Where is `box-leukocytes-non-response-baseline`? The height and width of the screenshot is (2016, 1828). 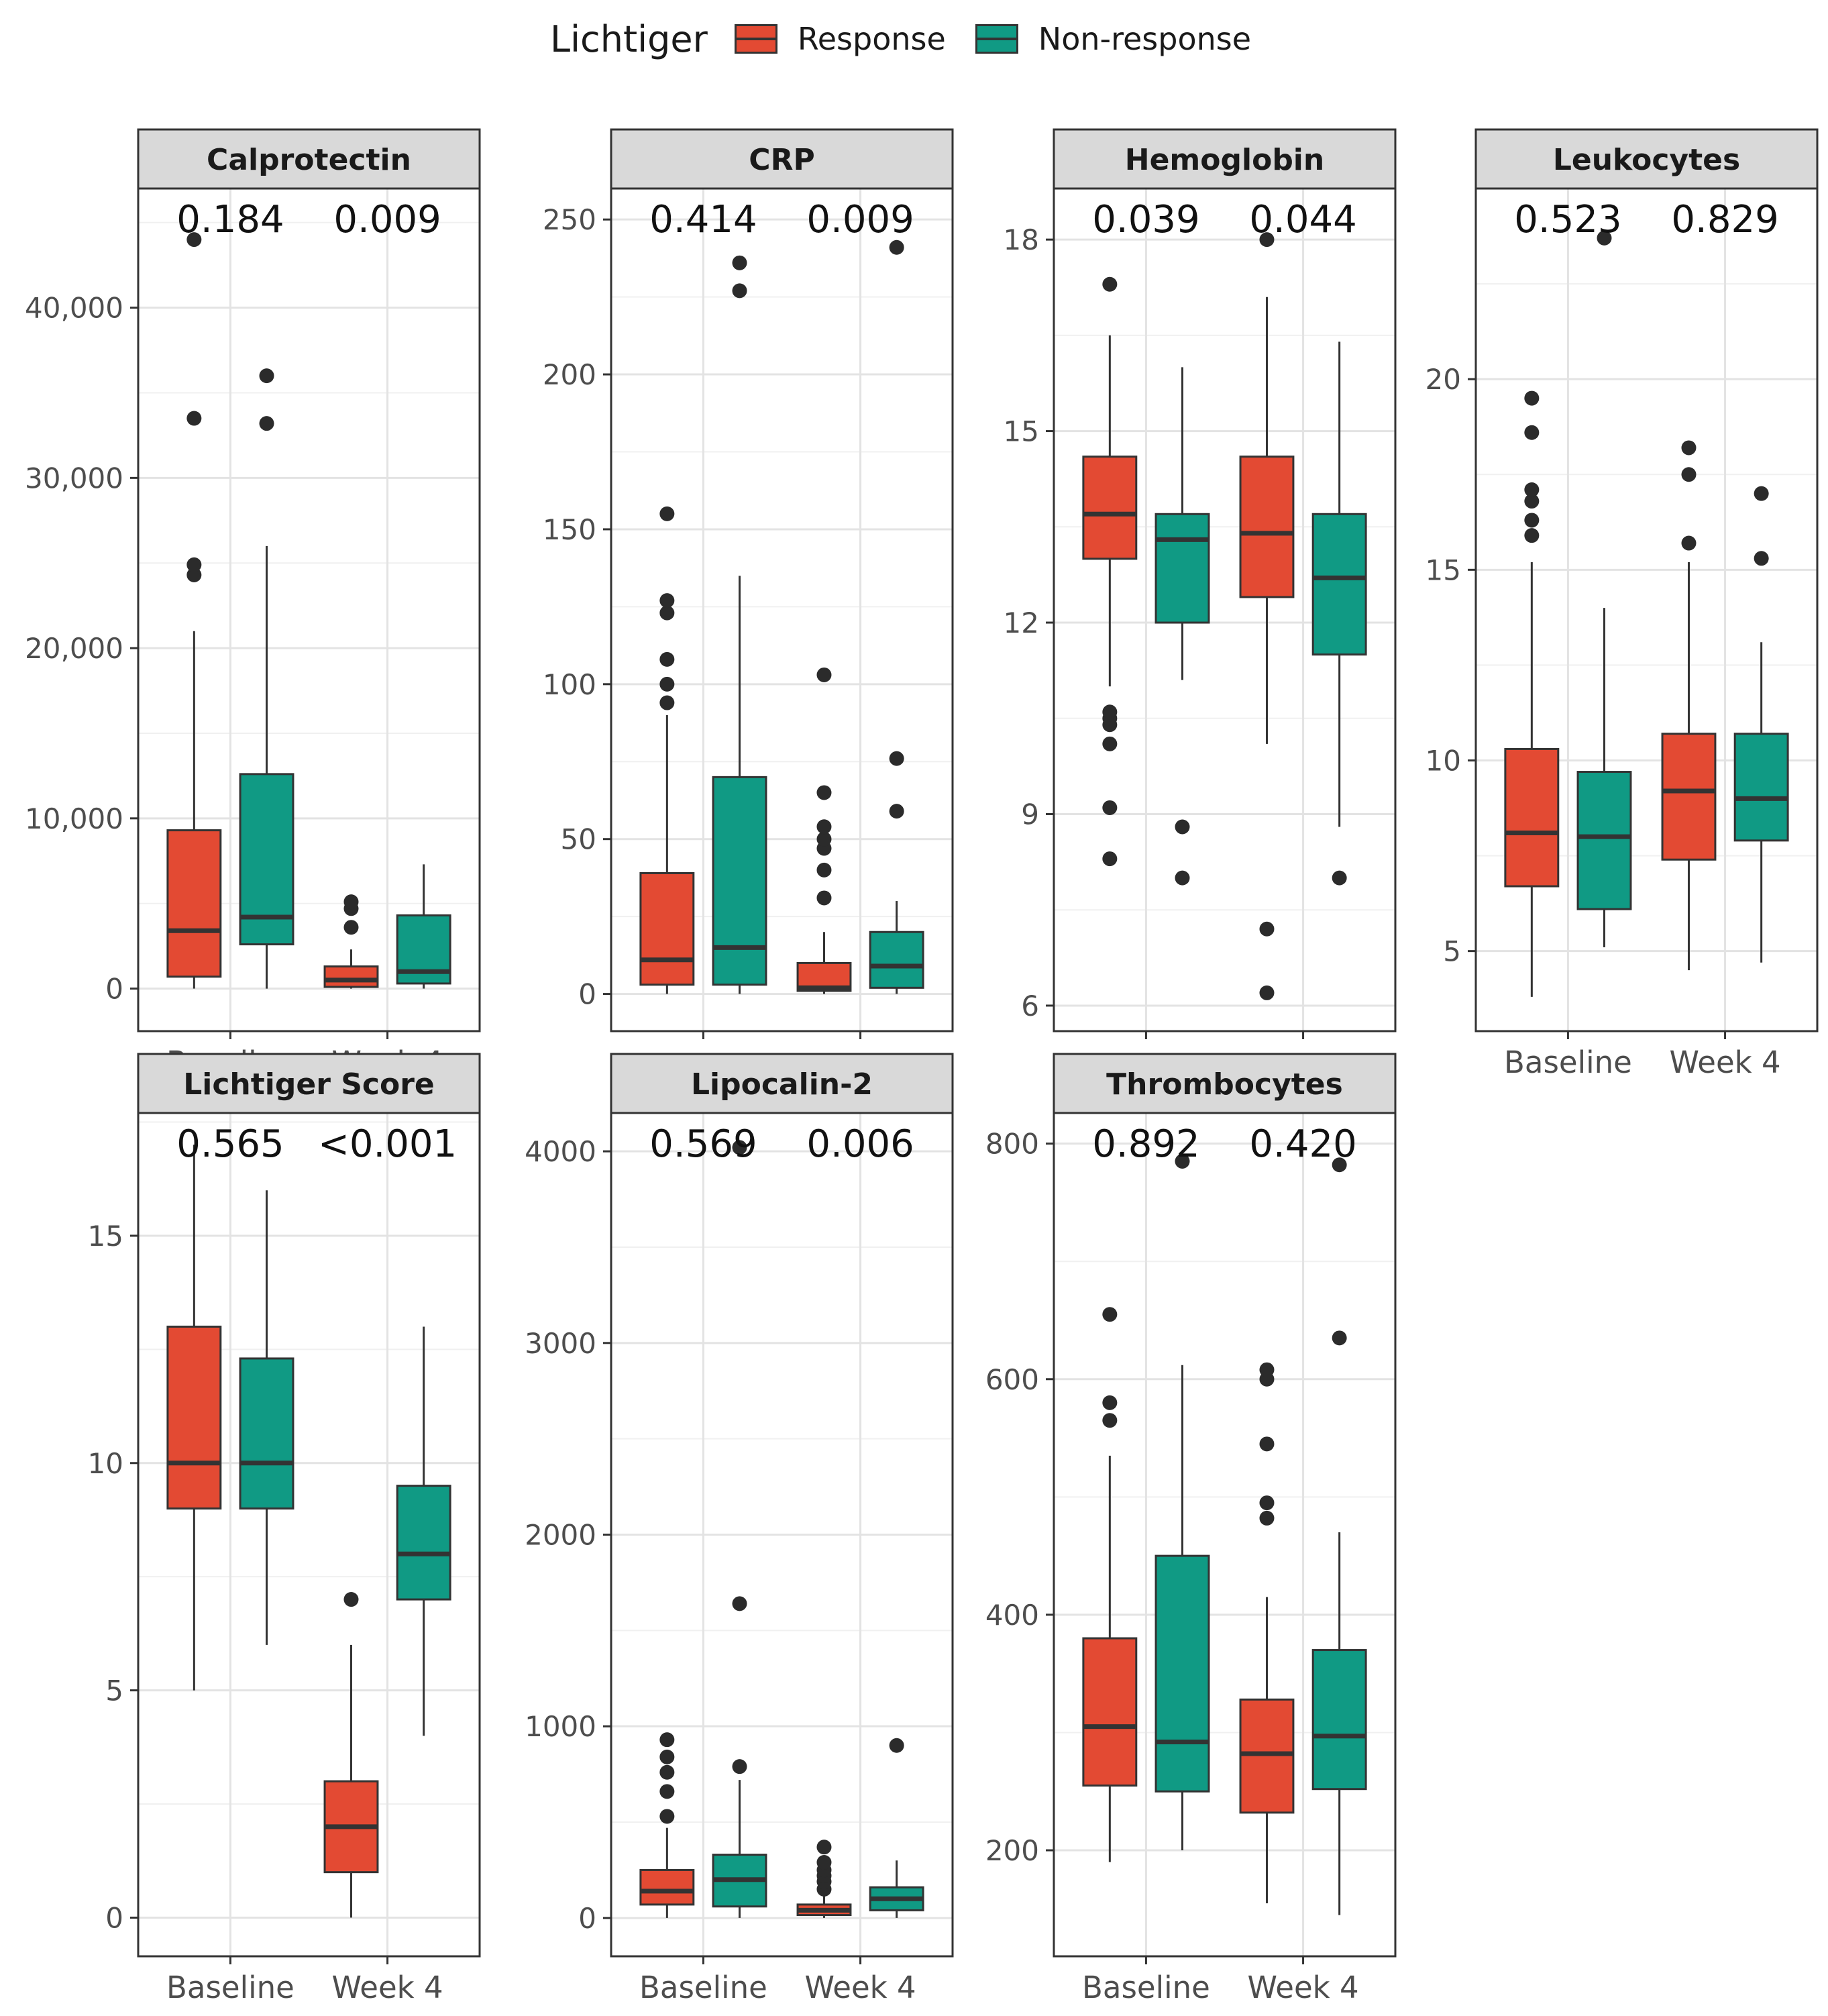 box-leukocytes-non-response-baseline is located at coordinates (1604, 840).